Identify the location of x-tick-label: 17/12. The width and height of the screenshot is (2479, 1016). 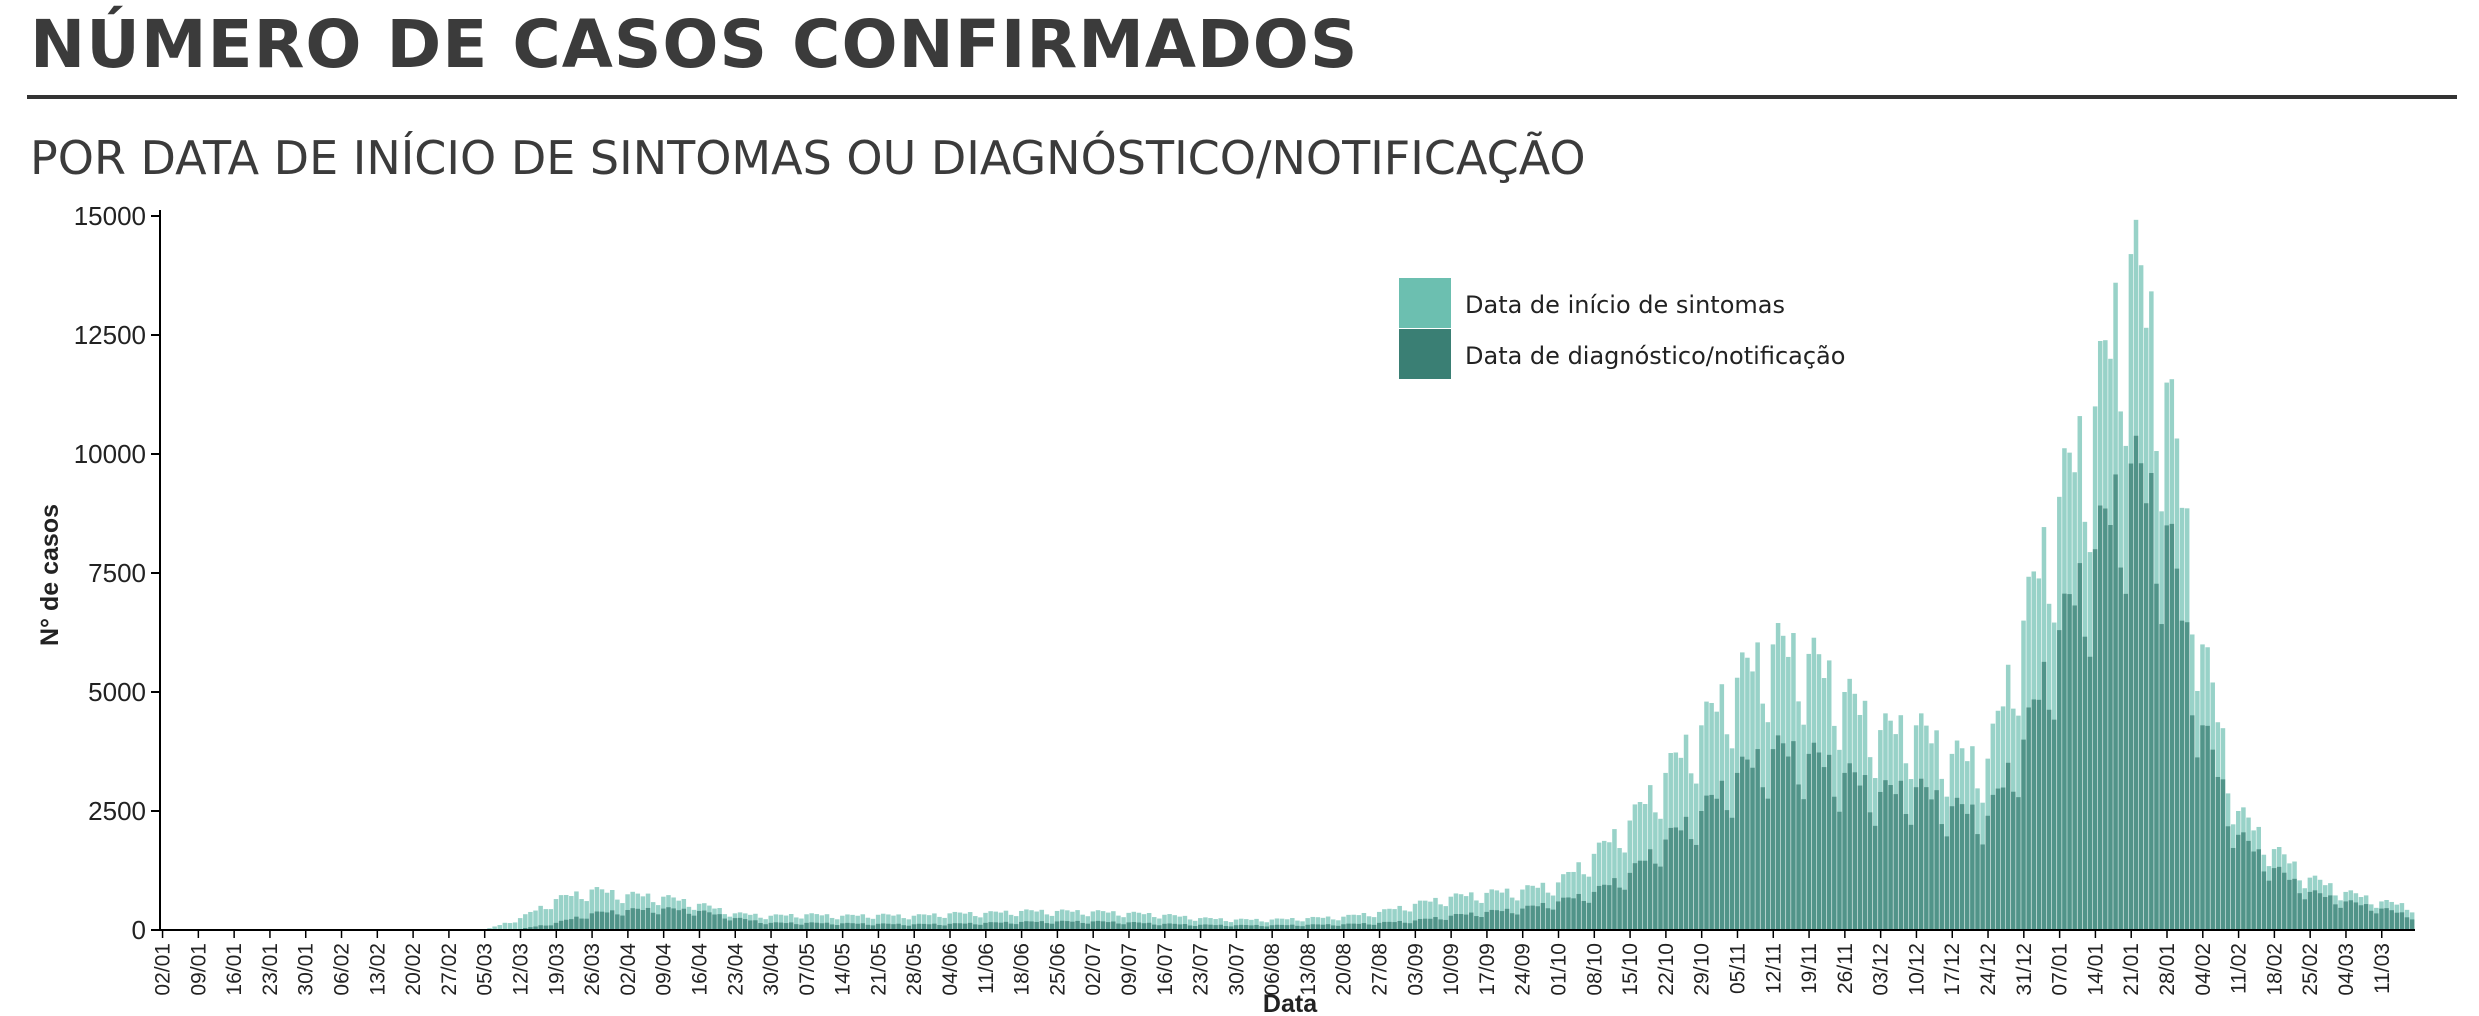
(1952, 969).